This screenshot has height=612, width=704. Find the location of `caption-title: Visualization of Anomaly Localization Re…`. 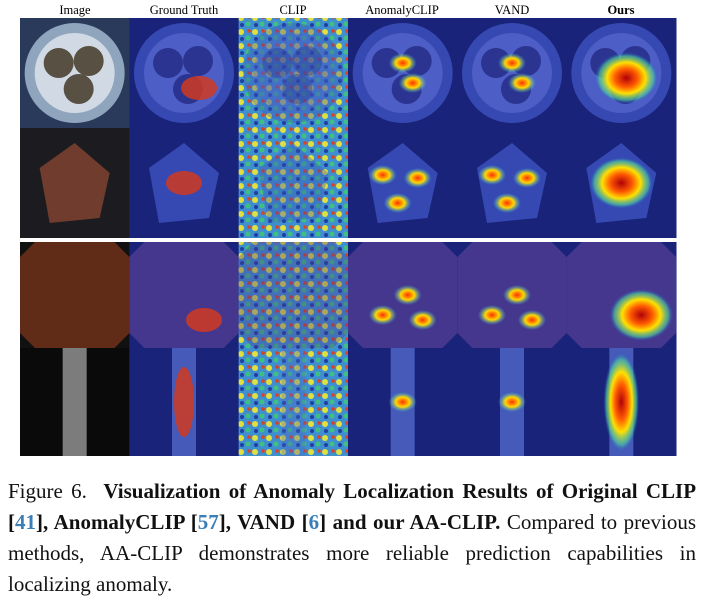

caption-title: Visualization of Anomaly Localization Re… is located at coordinates (352, 506).